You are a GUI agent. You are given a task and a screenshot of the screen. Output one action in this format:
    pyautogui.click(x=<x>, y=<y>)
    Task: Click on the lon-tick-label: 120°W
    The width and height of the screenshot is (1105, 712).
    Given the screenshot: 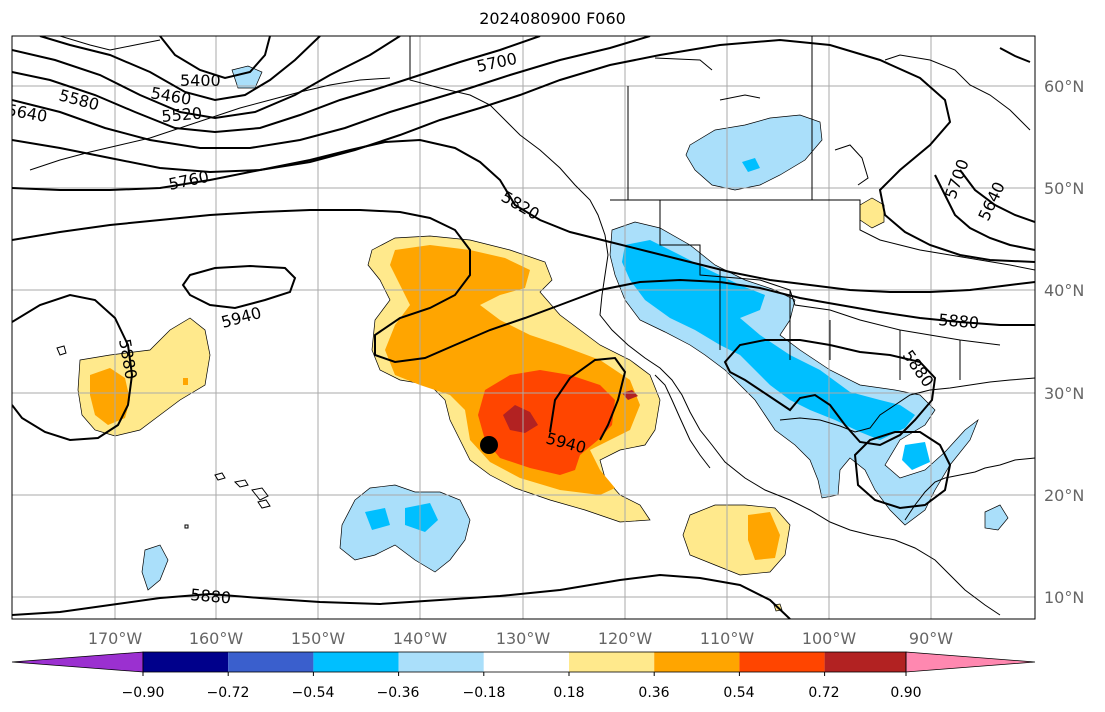 What is the action you would take?
    pyautogui.click(x=625, y=638)
    